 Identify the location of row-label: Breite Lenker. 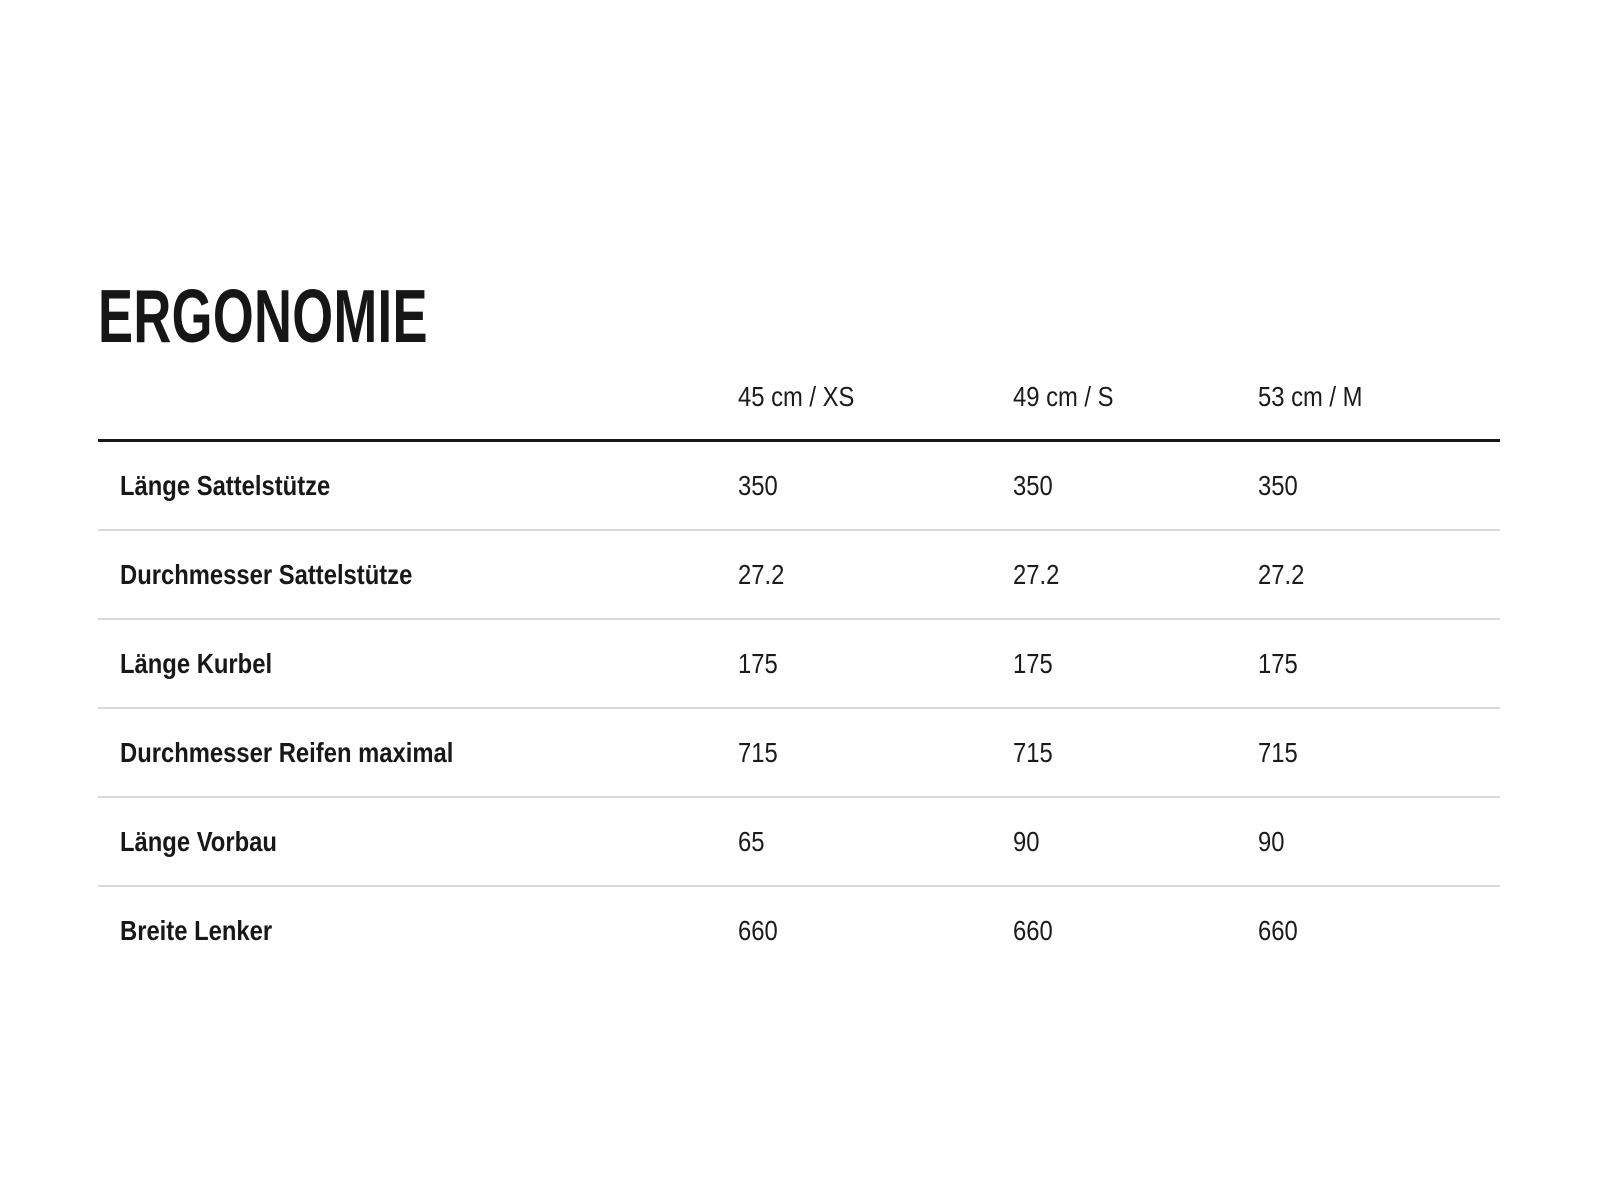
(196, 930).